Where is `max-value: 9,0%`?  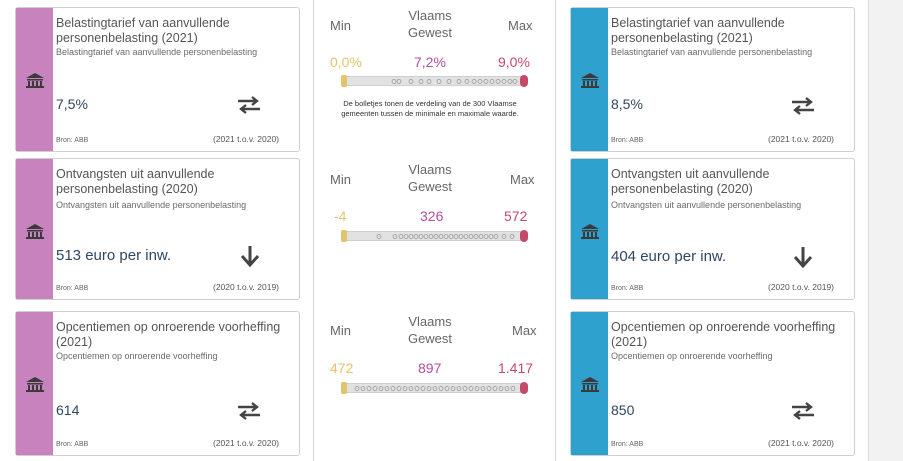
max-value: 9,0% is located at coordinates (514, 62).